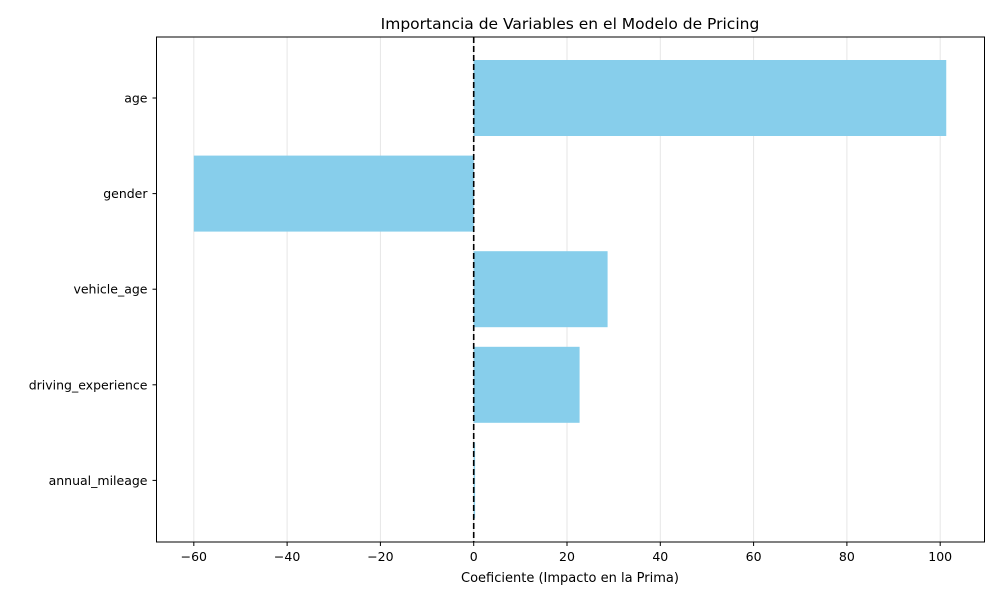 This screenshot has width=1000, height=600. Describe the element at coordinates (710, 98) in the screenshot. I see `bar-age` at that location.